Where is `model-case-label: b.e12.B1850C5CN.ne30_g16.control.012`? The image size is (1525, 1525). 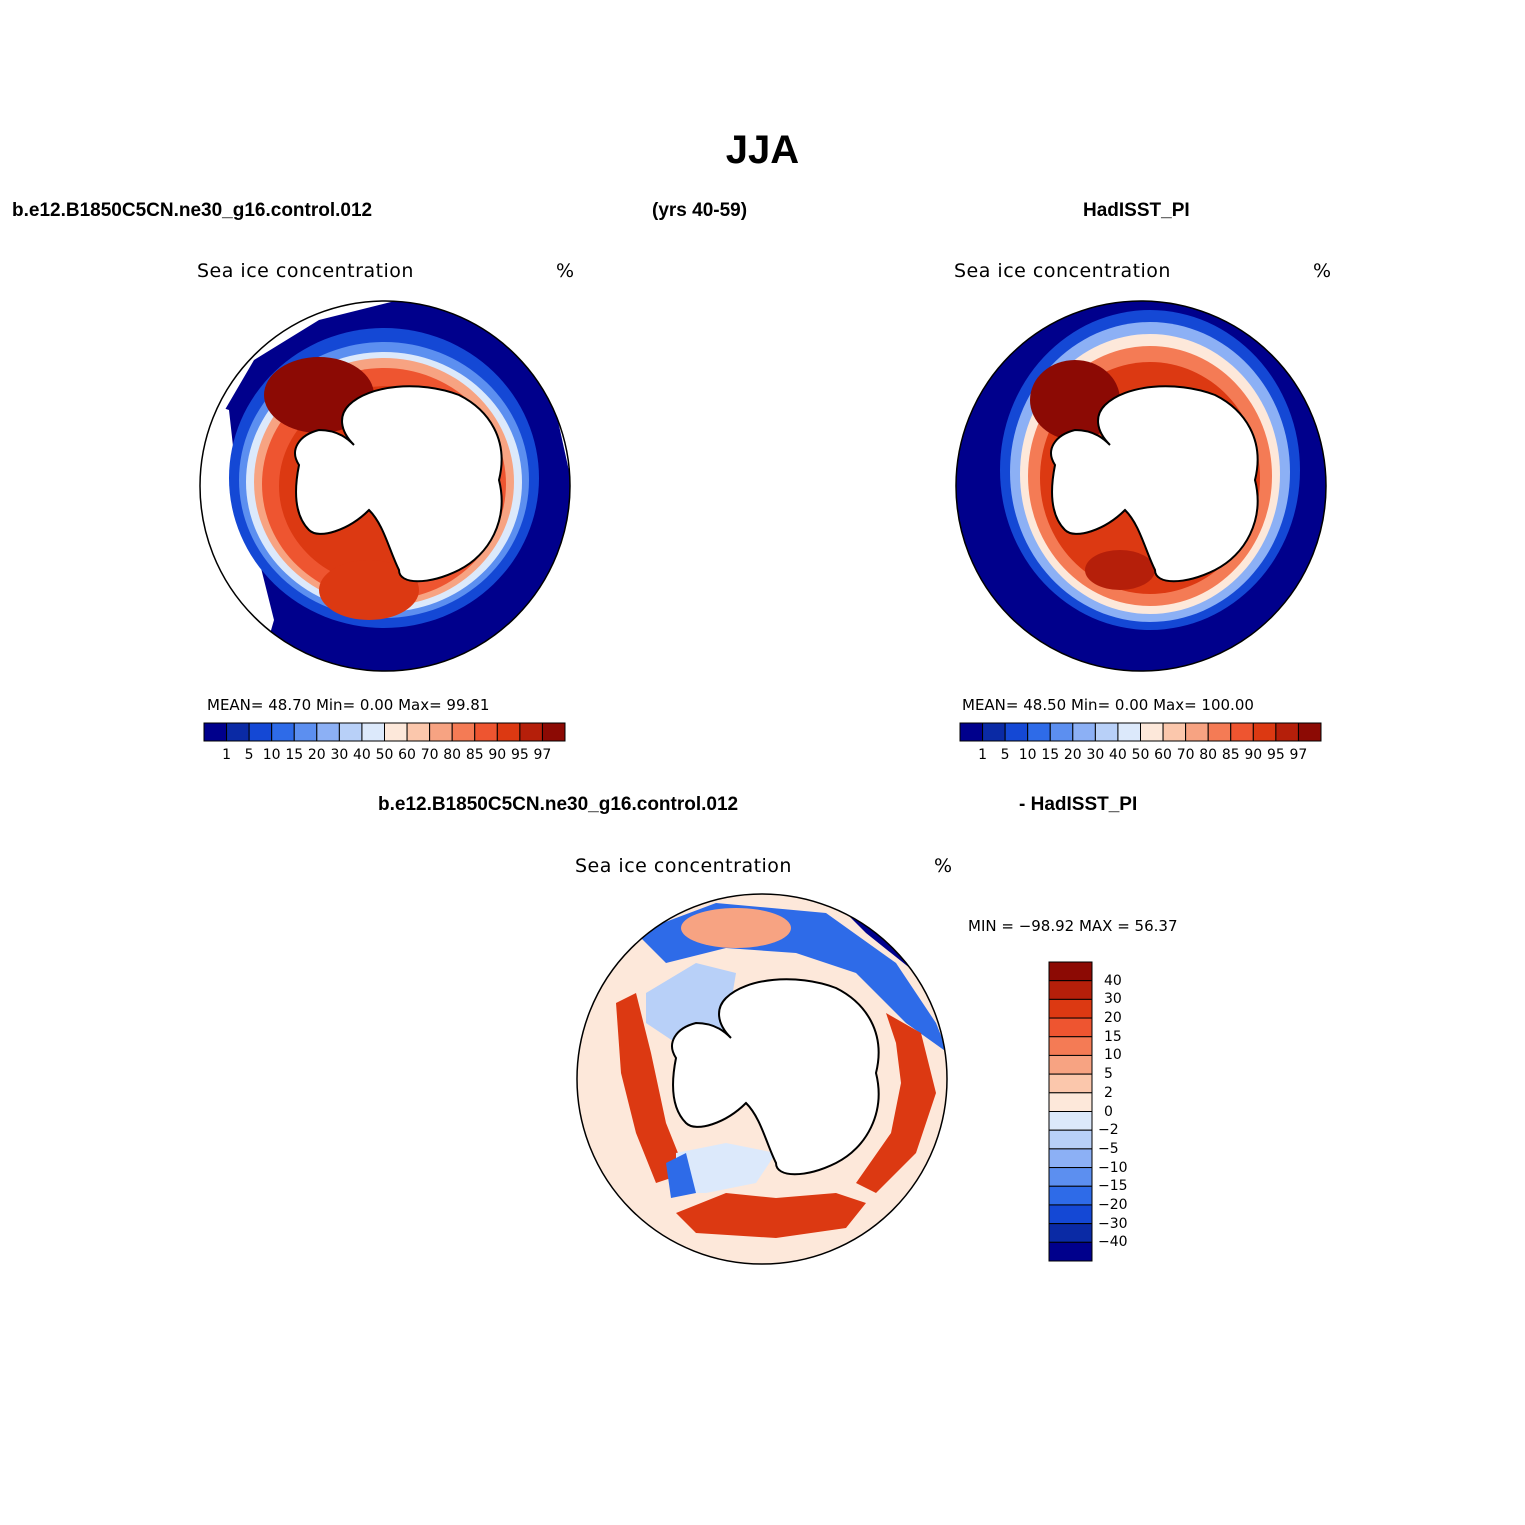 model-case-label: b.e12.B1850C5CN.ne30_g16.control.012 is located at coordinates (192, 210).